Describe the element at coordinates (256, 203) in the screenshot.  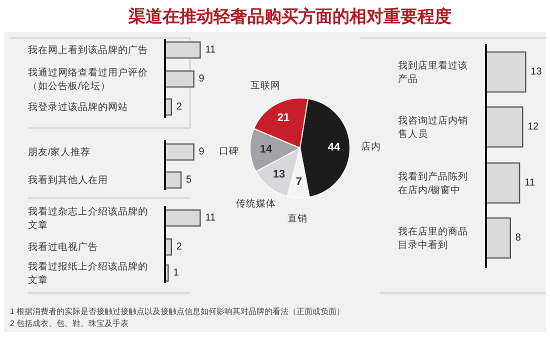
I see `slice-label: 传统媒体` at that location.